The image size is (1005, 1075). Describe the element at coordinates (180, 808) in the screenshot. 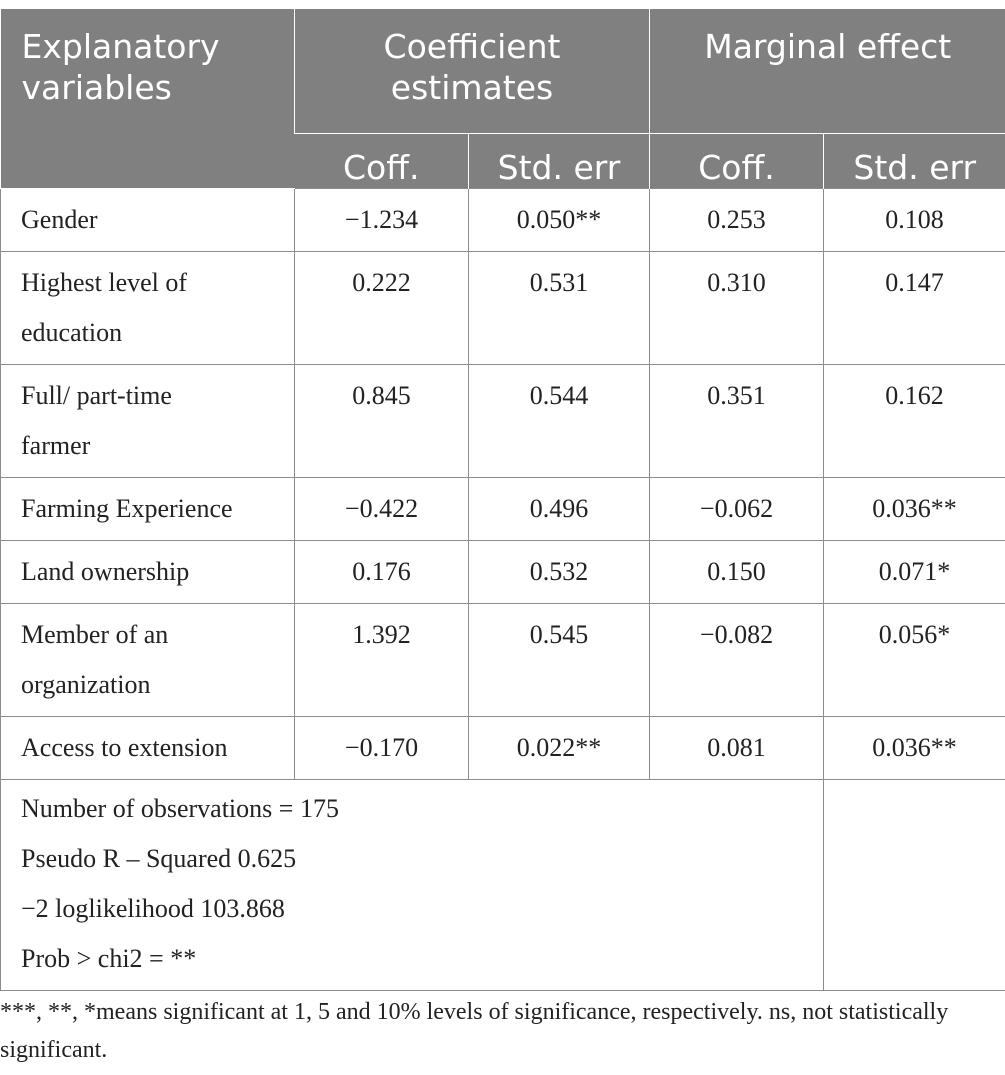

I see `observations-count: Number of observations = 175` at that location.